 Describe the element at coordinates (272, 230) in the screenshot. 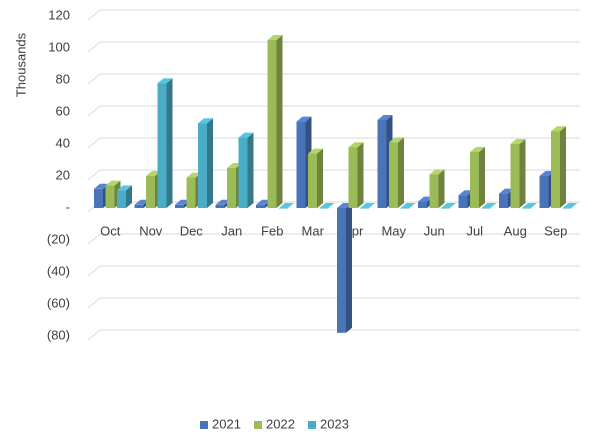

I see `x-tick-label: Feb` at that location.